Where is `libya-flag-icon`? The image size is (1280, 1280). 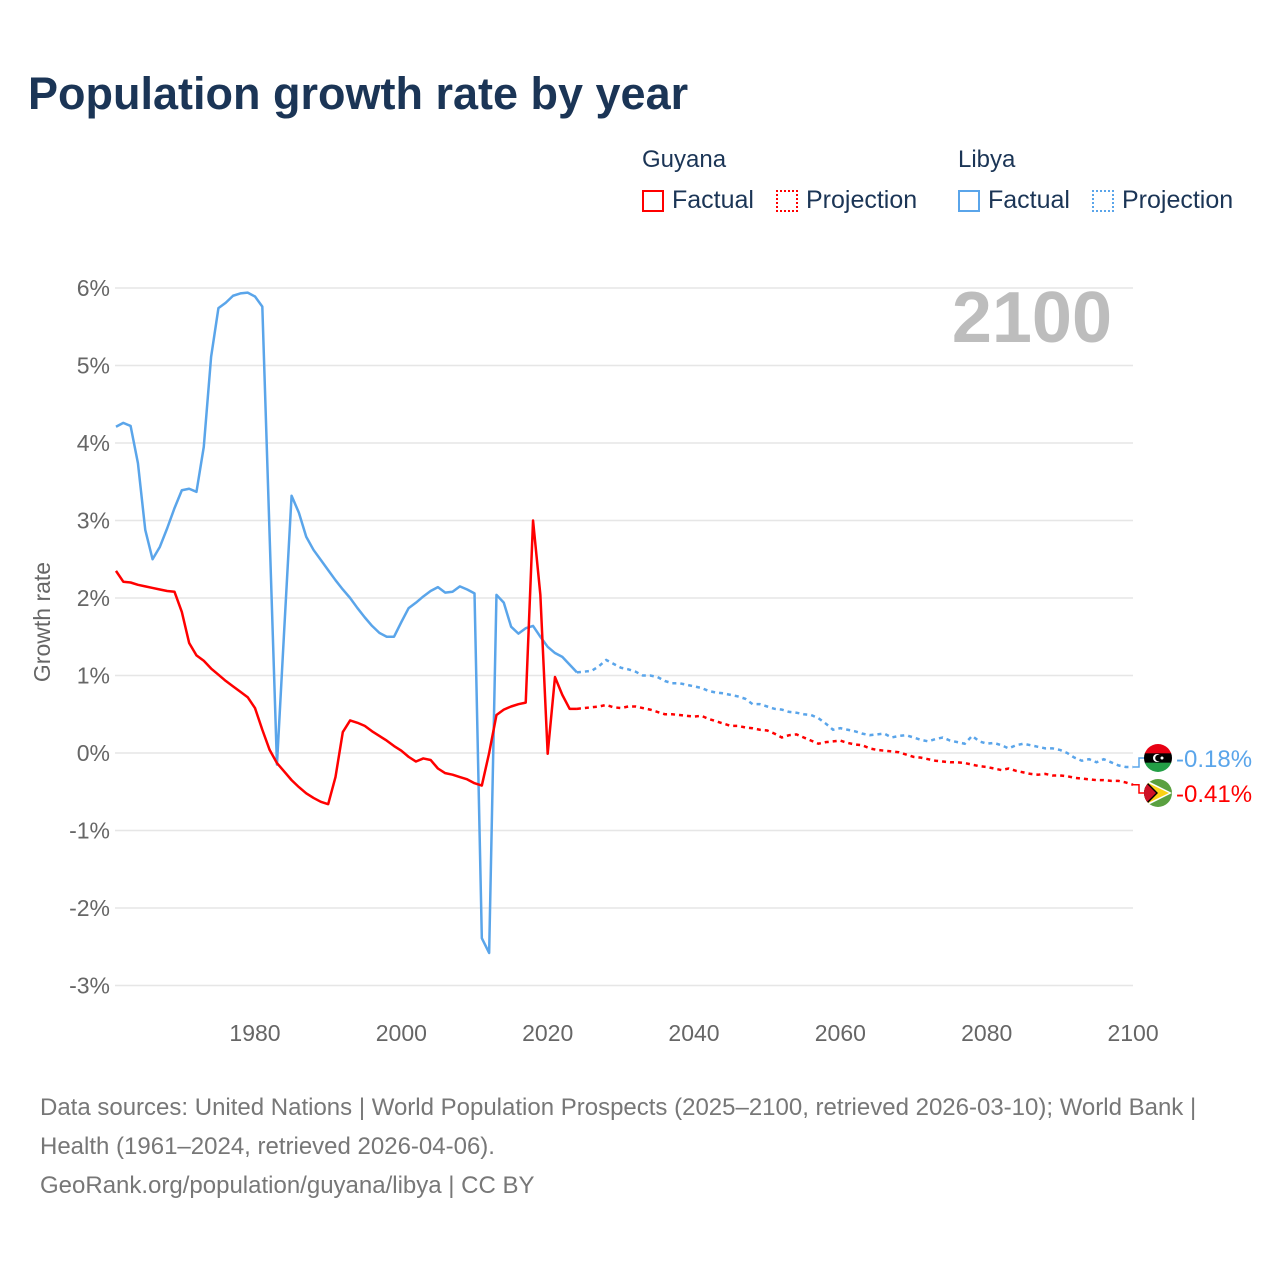 libya-flag-icon is located at coordinates (1158, 758).